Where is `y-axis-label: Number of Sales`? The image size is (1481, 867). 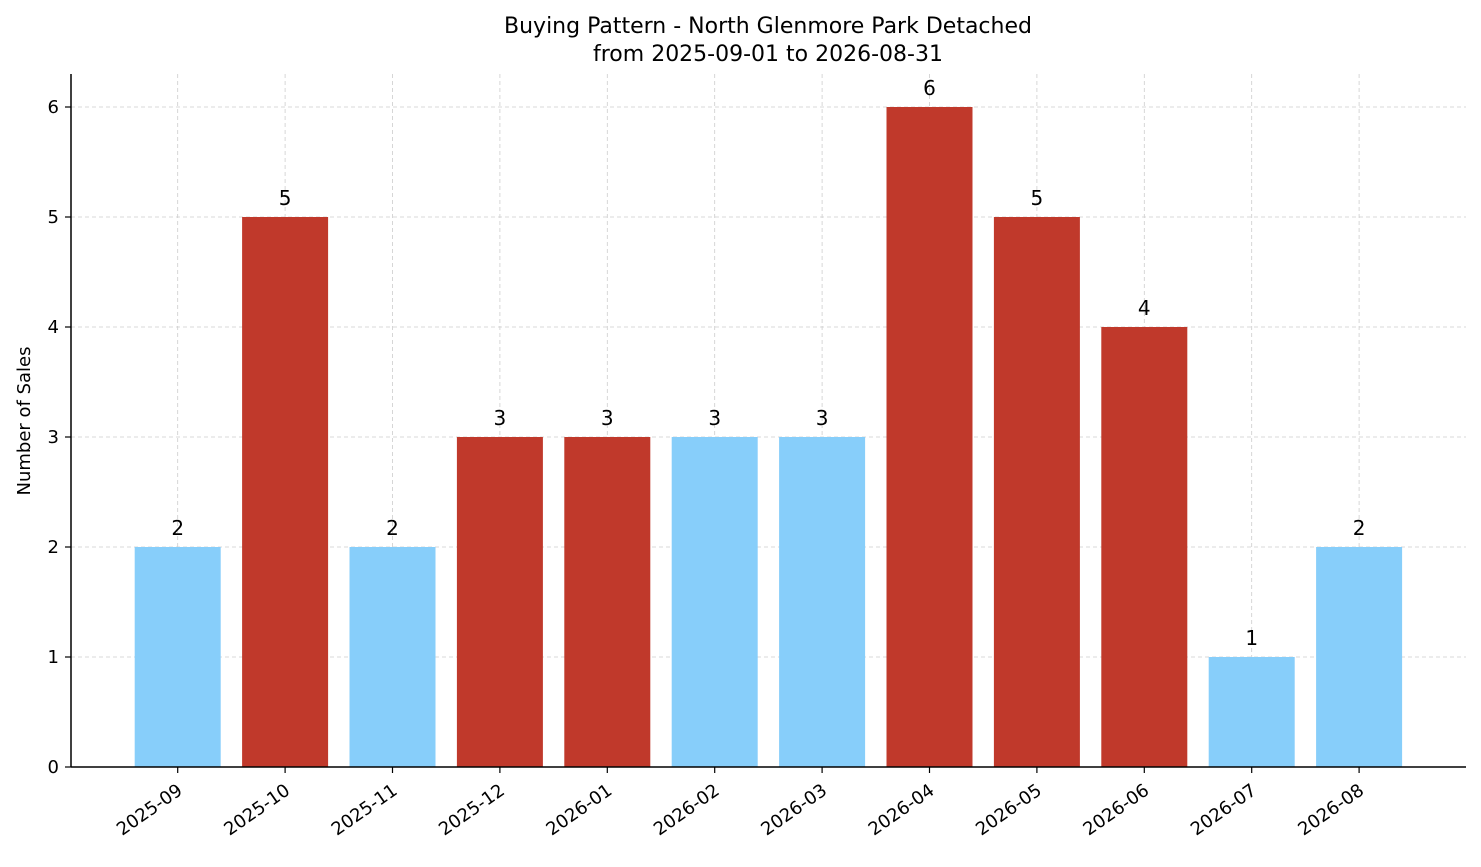 y-axis-label: Number of Sales is located at coordinates (24, 420).